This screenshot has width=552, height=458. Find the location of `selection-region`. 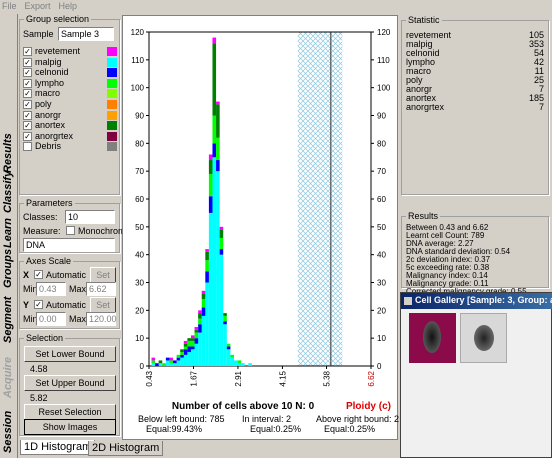

selection-region is located at coordinates (320, 199).